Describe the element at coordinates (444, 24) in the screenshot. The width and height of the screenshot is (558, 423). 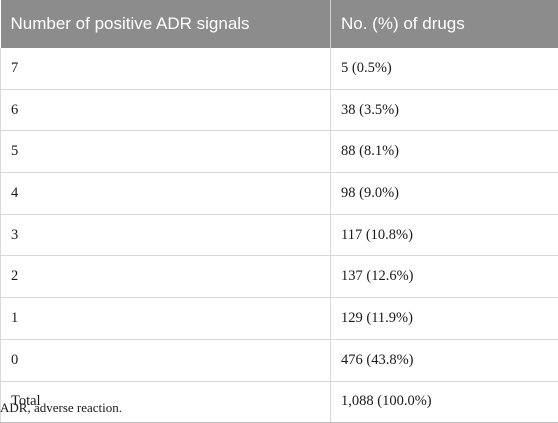
I see `header-cell-drugs: No. (%) of drugs` at that location.